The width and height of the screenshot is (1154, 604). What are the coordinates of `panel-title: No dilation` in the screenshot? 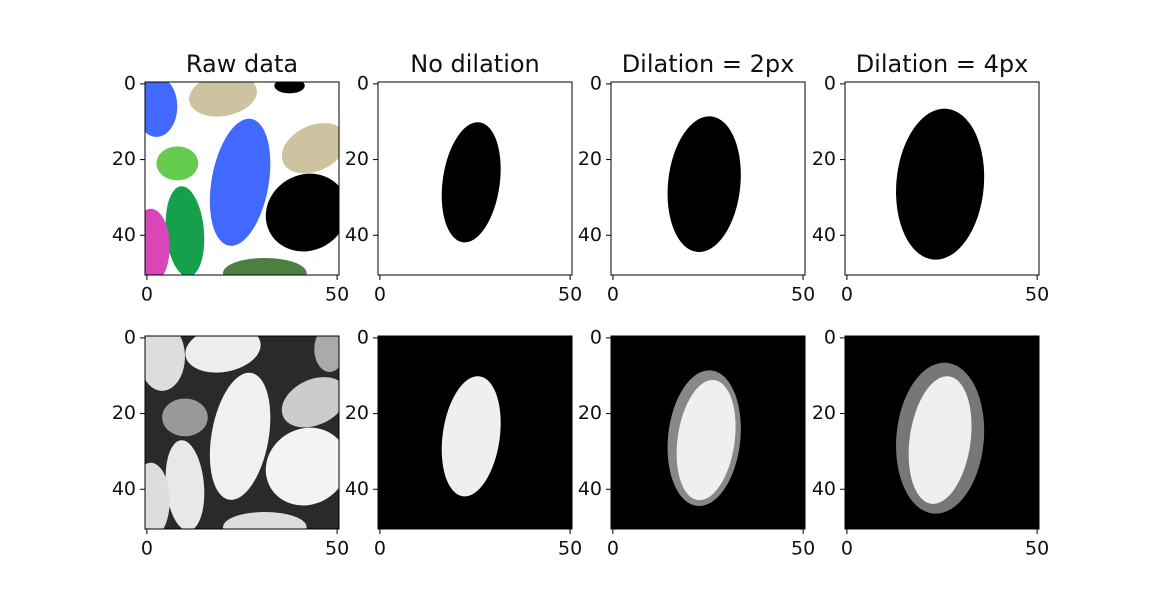 It's located at (475, 64).